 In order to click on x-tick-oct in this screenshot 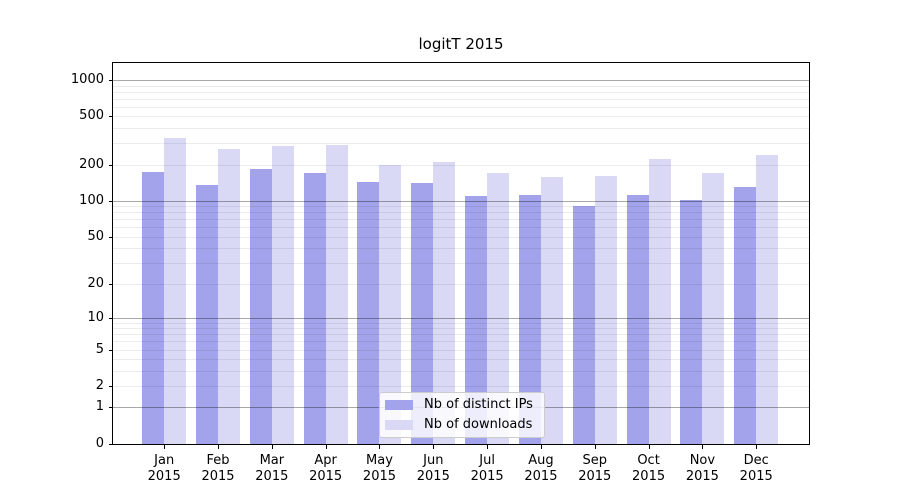, I will do `click(649, 447)`.